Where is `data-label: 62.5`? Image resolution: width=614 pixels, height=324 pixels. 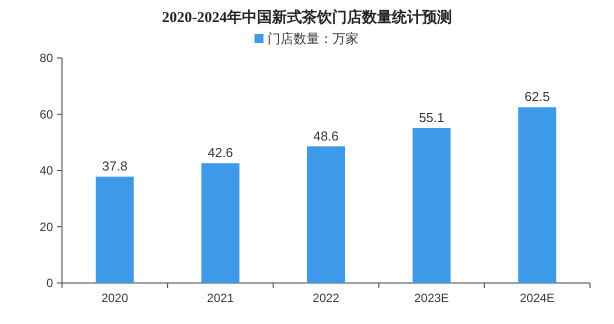 data-label: 62.5 is located at coordinates (537, 96).